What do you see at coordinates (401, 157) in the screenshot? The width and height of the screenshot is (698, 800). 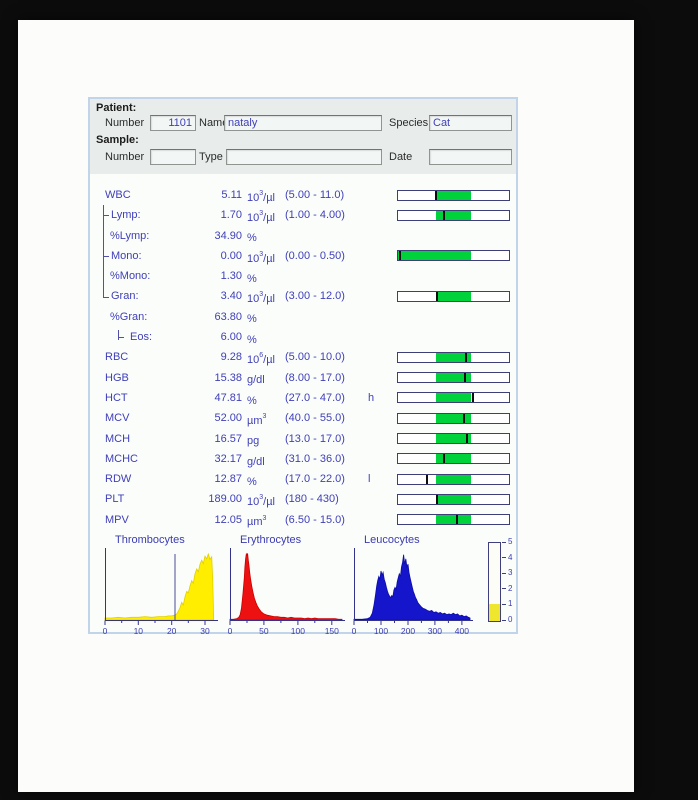 I see `sample-date-label: Date` at bounding box center [401, 157].